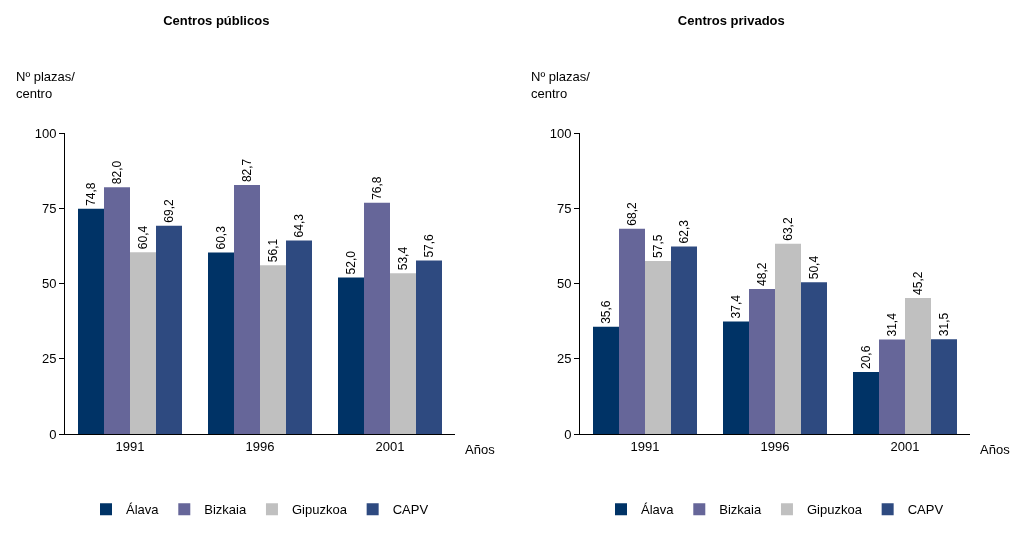 The image size is (1030, 536). I want to click on data-label: 69,2, so click(169, 211).